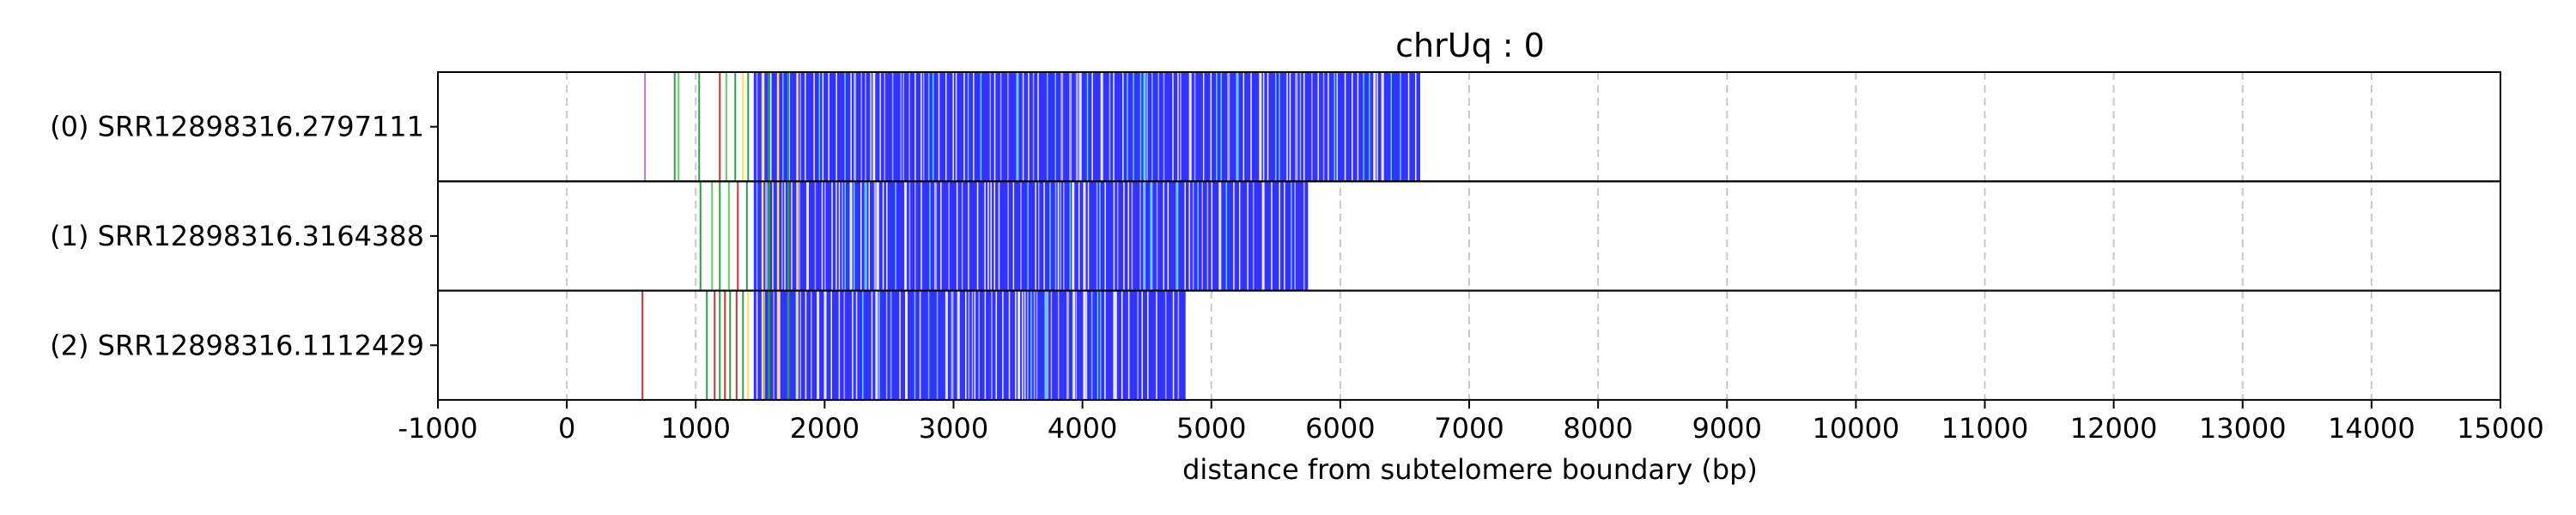 This screenshot has height=515, width=2576. Describe the element at coordinates (1211, 428) in the screenshot. I see `x-tick-label: 5000` at that location.